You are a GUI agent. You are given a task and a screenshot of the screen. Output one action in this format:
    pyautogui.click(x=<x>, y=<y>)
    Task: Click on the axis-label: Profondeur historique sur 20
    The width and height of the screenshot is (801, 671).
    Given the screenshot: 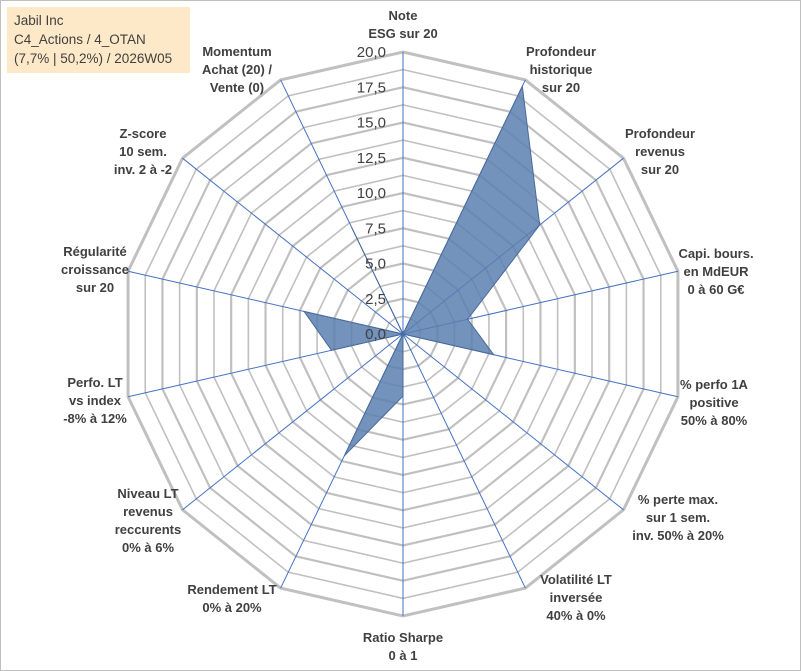 What is the action you would take?
    pyautogui.click(x=561, y=69)
    